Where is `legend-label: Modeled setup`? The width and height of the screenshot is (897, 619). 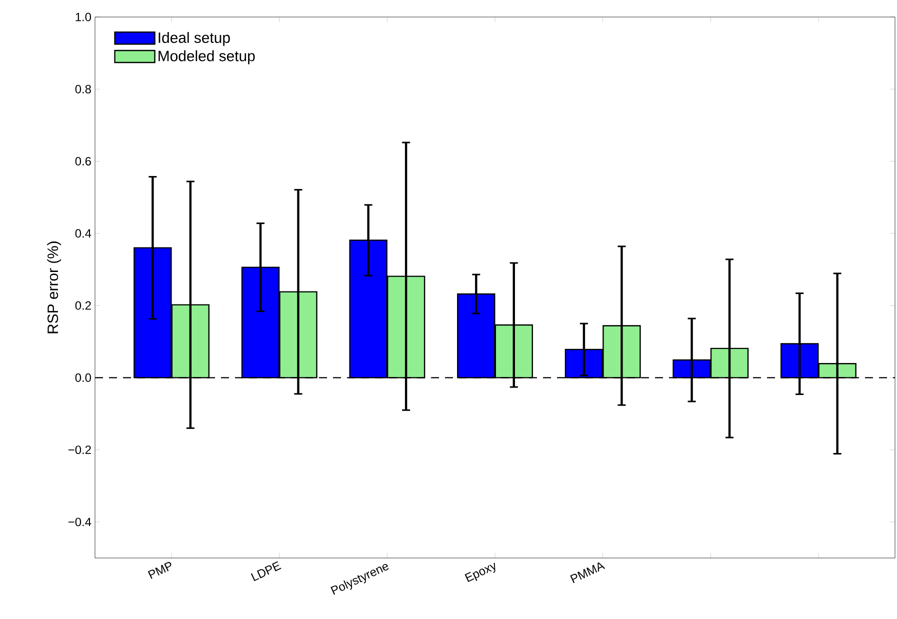
legend-label: Modeled setup is located at coordinates (206, 57).